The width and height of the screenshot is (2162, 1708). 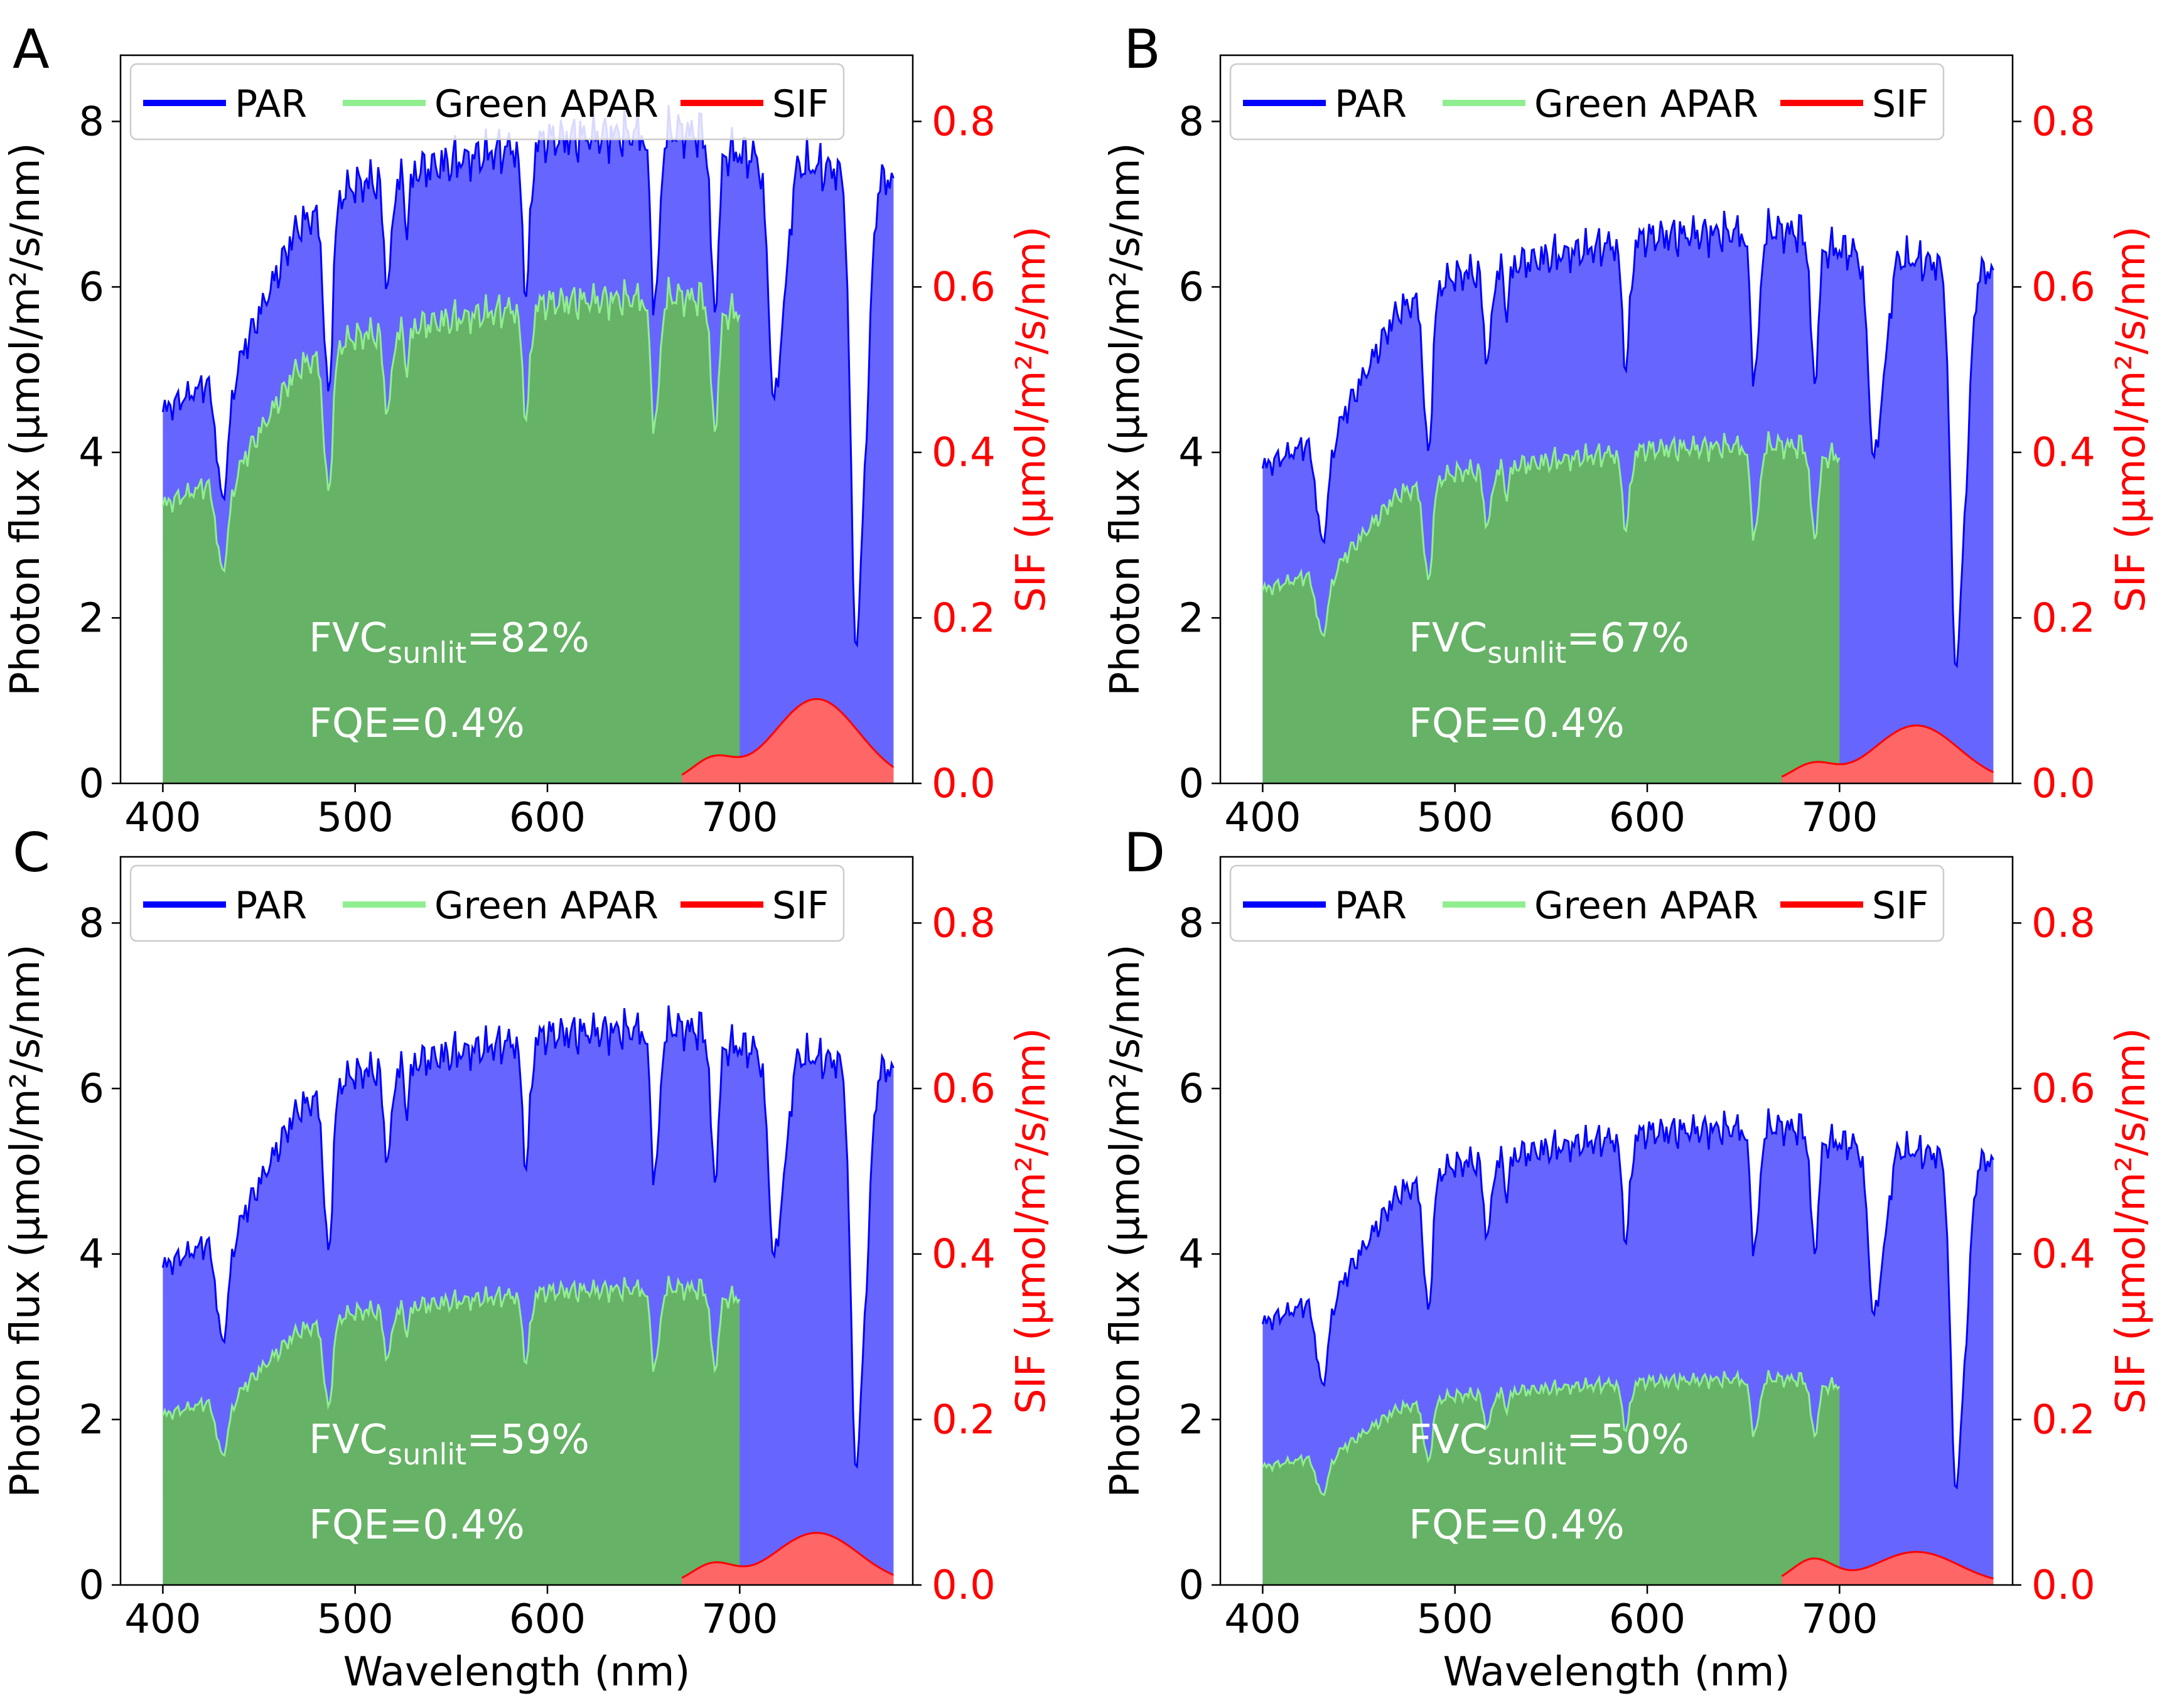 What do you see at coordinates (1549, 1444) in the screenshot?
I see `fvc-annotation: FVCsunlit=50%` at bounding box center [1549, 1444].